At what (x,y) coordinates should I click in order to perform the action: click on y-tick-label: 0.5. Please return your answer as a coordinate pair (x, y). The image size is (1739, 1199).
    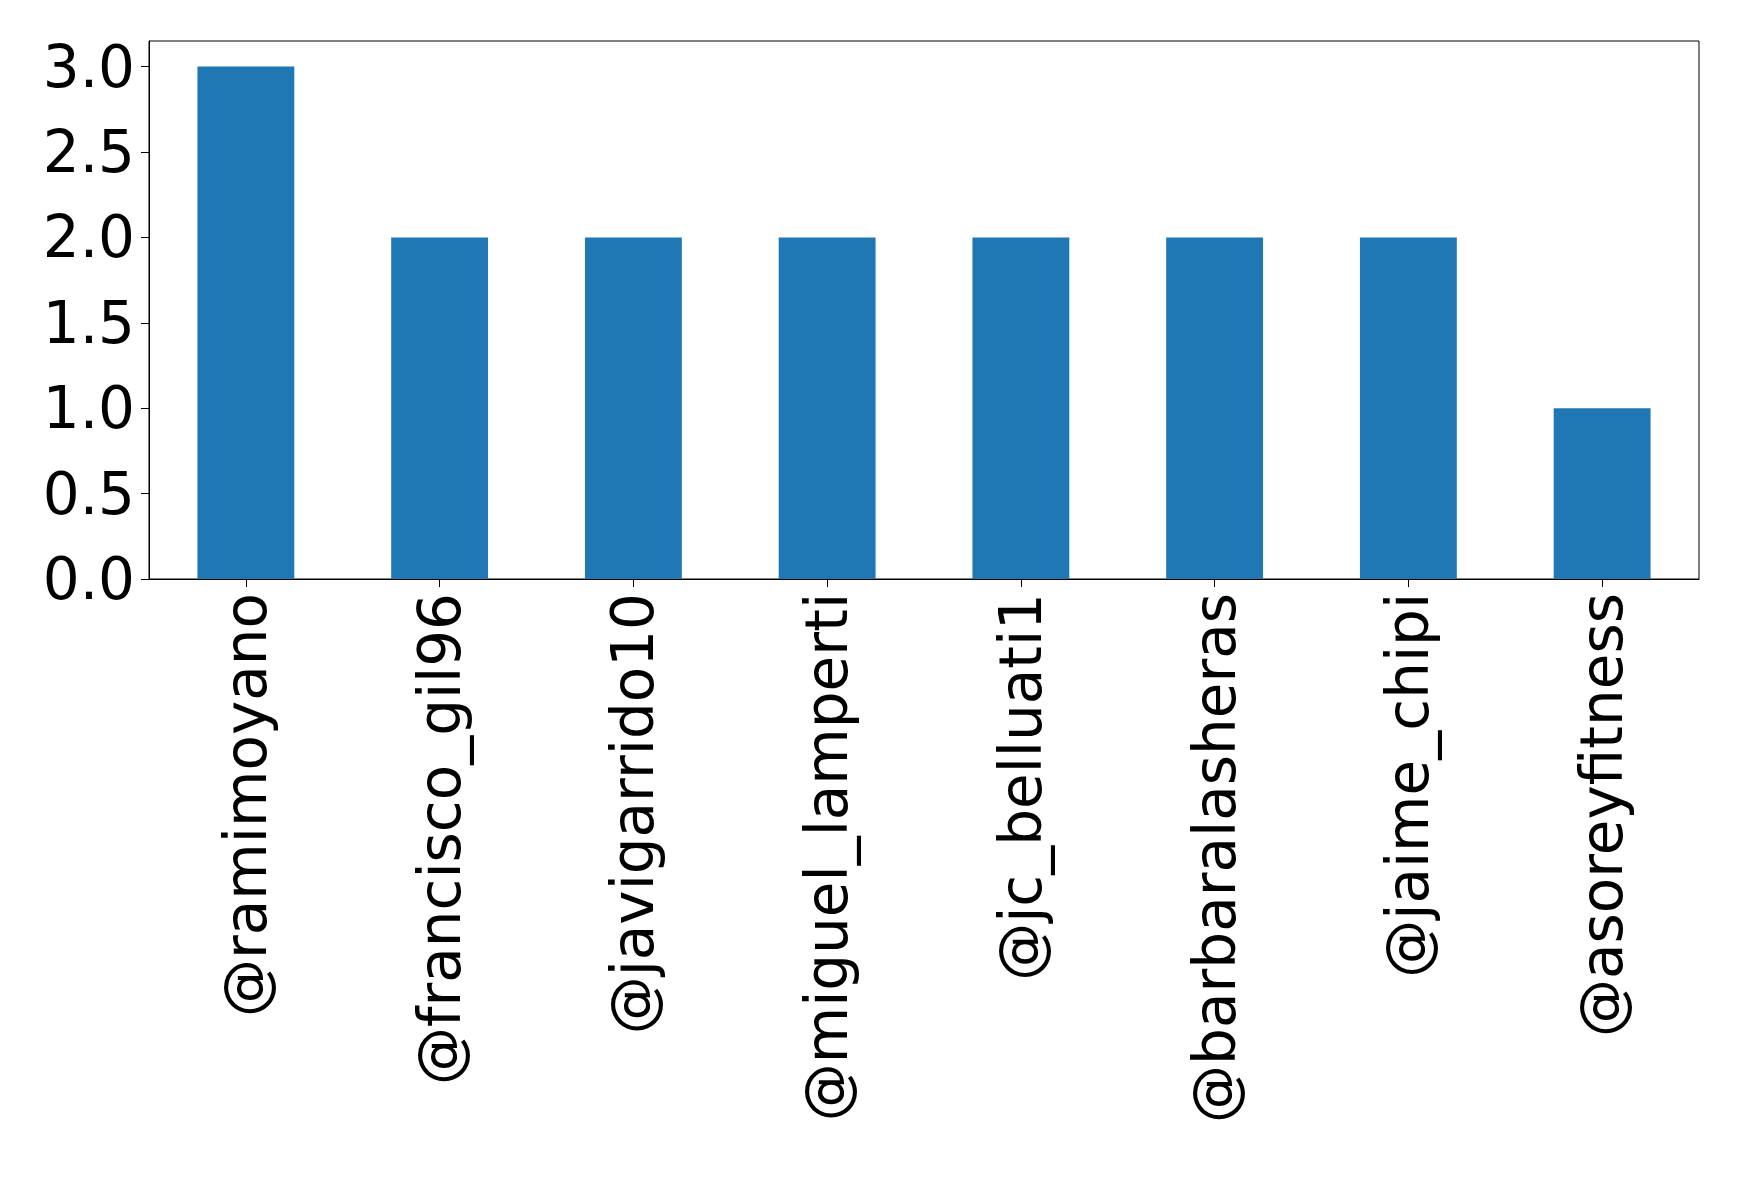
    Looking at the image, I should click on (88, 493).